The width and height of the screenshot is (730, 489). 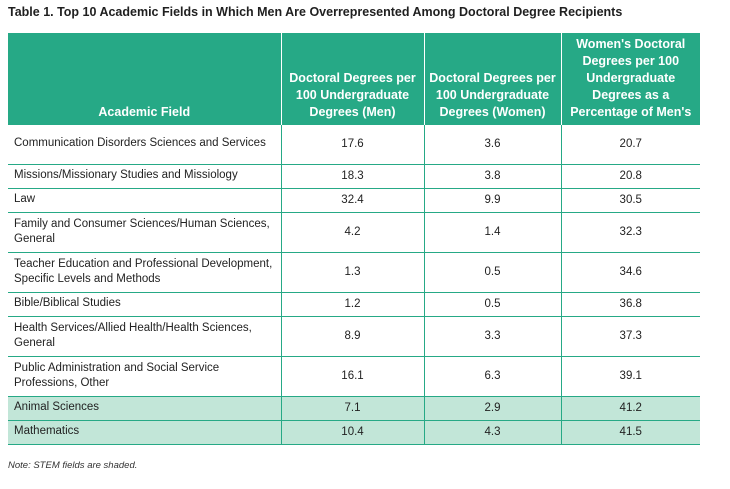 What do you see at coordinates (492, 408) in the screenshot?
I see `cell-women: 2.9` at bounding box center [492, 408].